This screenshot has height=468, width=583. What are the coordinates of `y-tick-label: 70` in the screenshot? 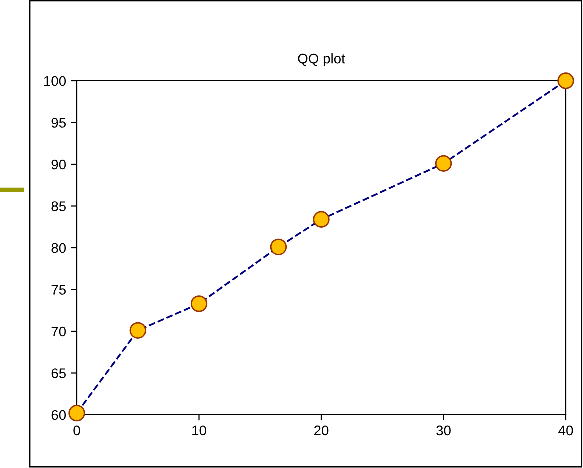 It's located at (59, 331).